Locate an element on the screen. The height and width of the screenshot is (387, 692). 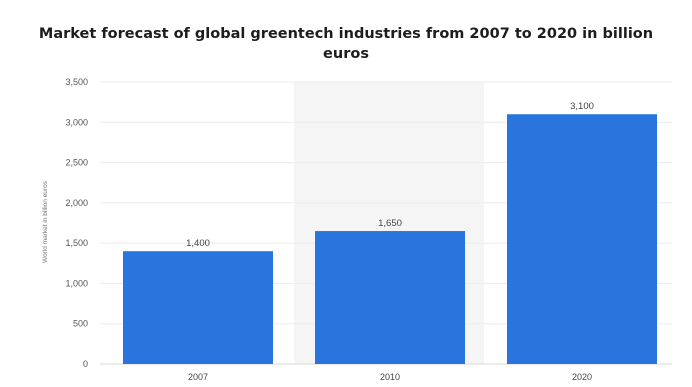
y-tick-label: 1,500 is located at coordinates (76, 243).